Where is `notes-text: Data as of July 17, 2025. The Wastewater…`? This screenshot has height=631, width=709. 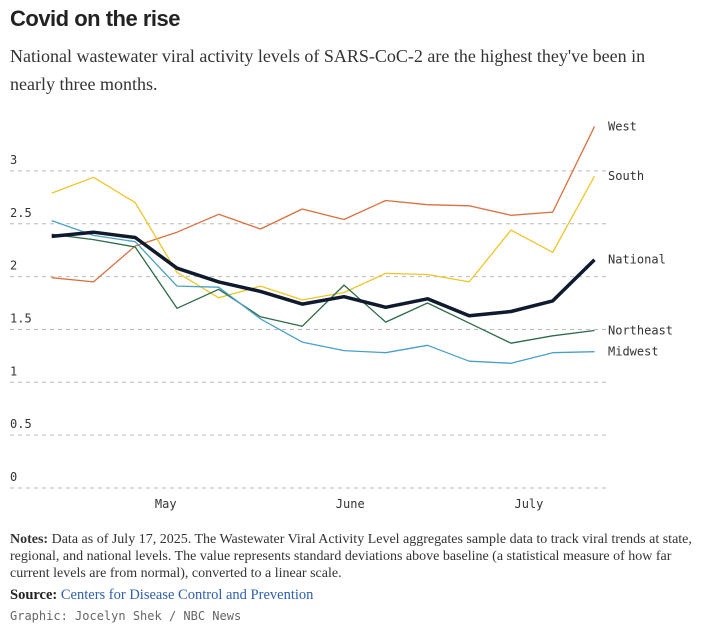 notes-text: Data as of July 17, 2025. The Wastewater… is located at coordinates (351, 556).